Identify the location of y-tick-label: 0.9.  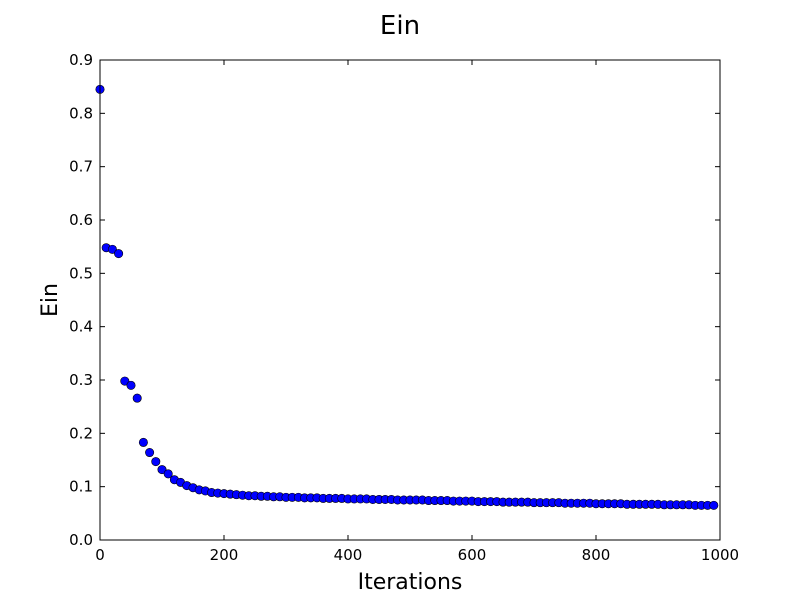
(81, 60).